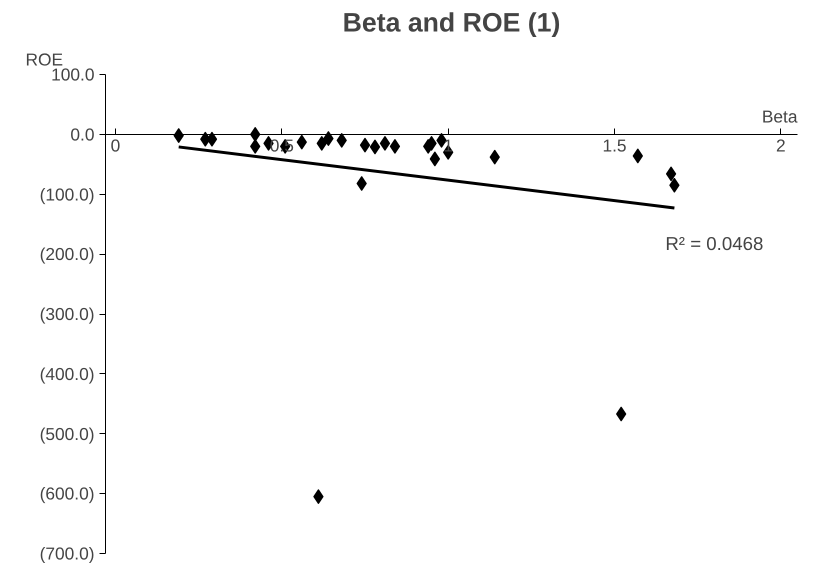 The width and height of the screenshot is (817, 563). I want to click on x-axis-title: Beta, so click(780, 116).